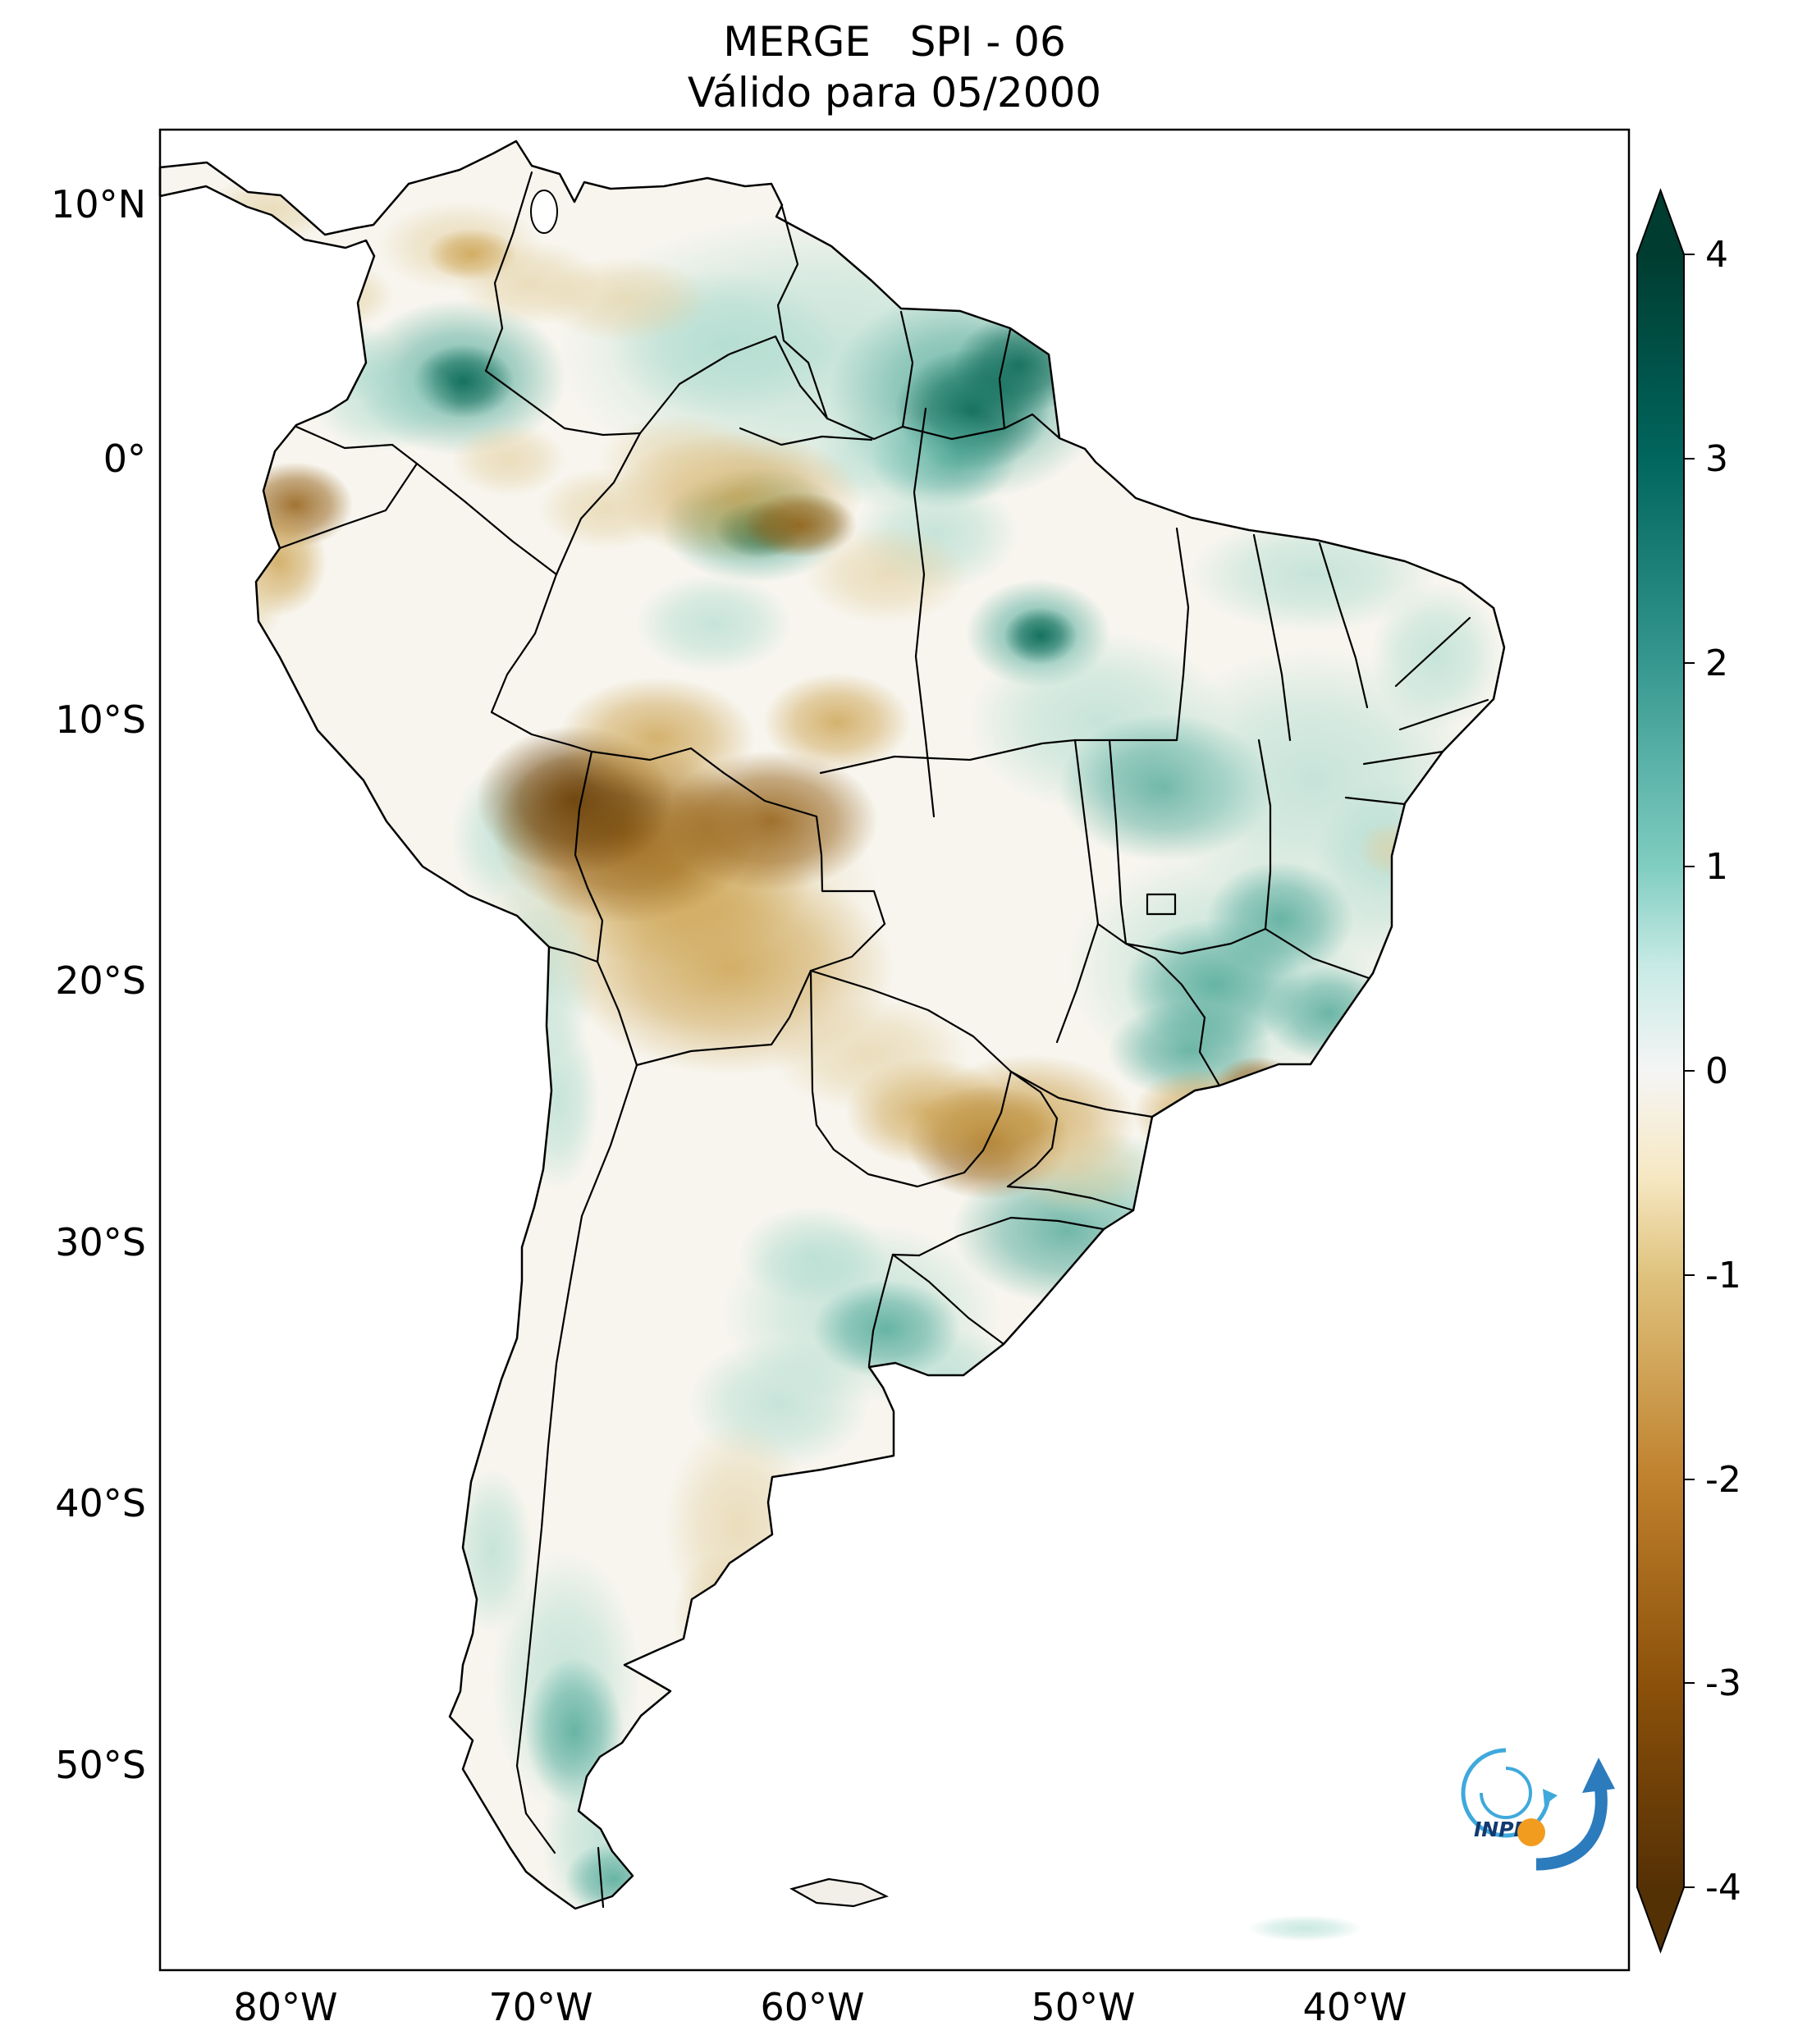 Image resolution: width=1798 pixels, height=2044 pixels. What do you see at coordinates (894, 42) in the screenshot?
I see `chart-title: MERGE SPI - 06` at bounding box center [894, 42].